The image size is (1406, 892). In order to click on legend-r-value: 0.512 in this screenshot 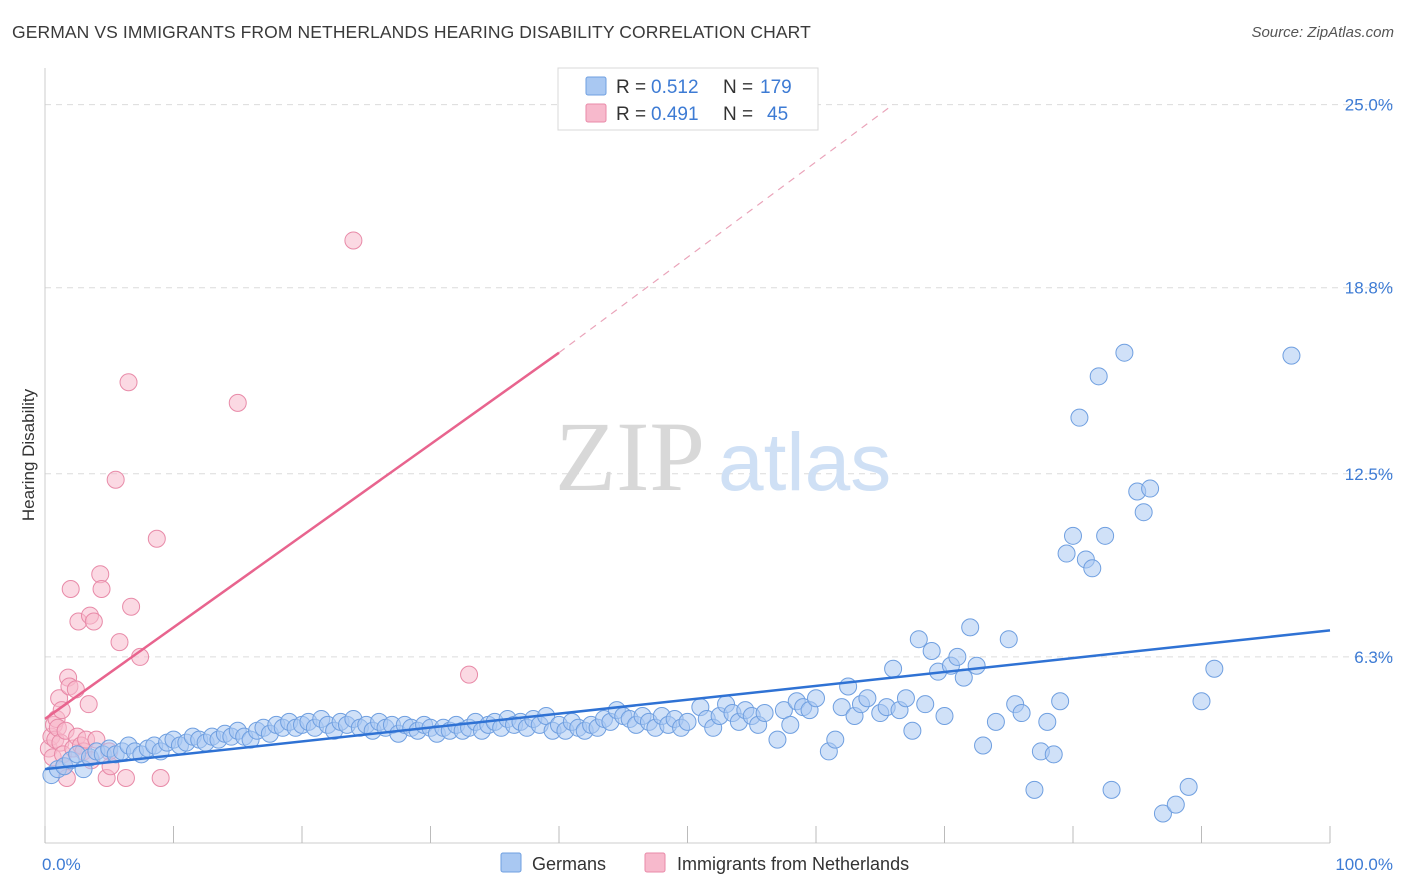, I will do `click(675, 87)`.